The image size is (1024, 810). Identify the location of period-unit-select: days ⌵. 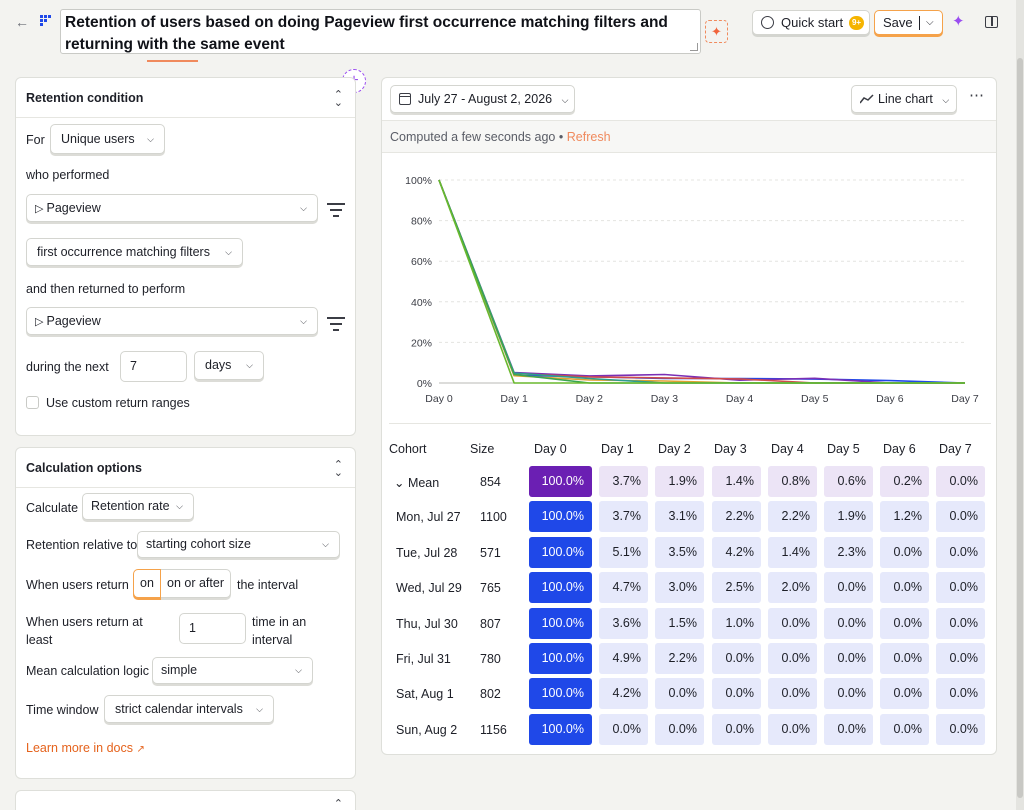
(229, 365).